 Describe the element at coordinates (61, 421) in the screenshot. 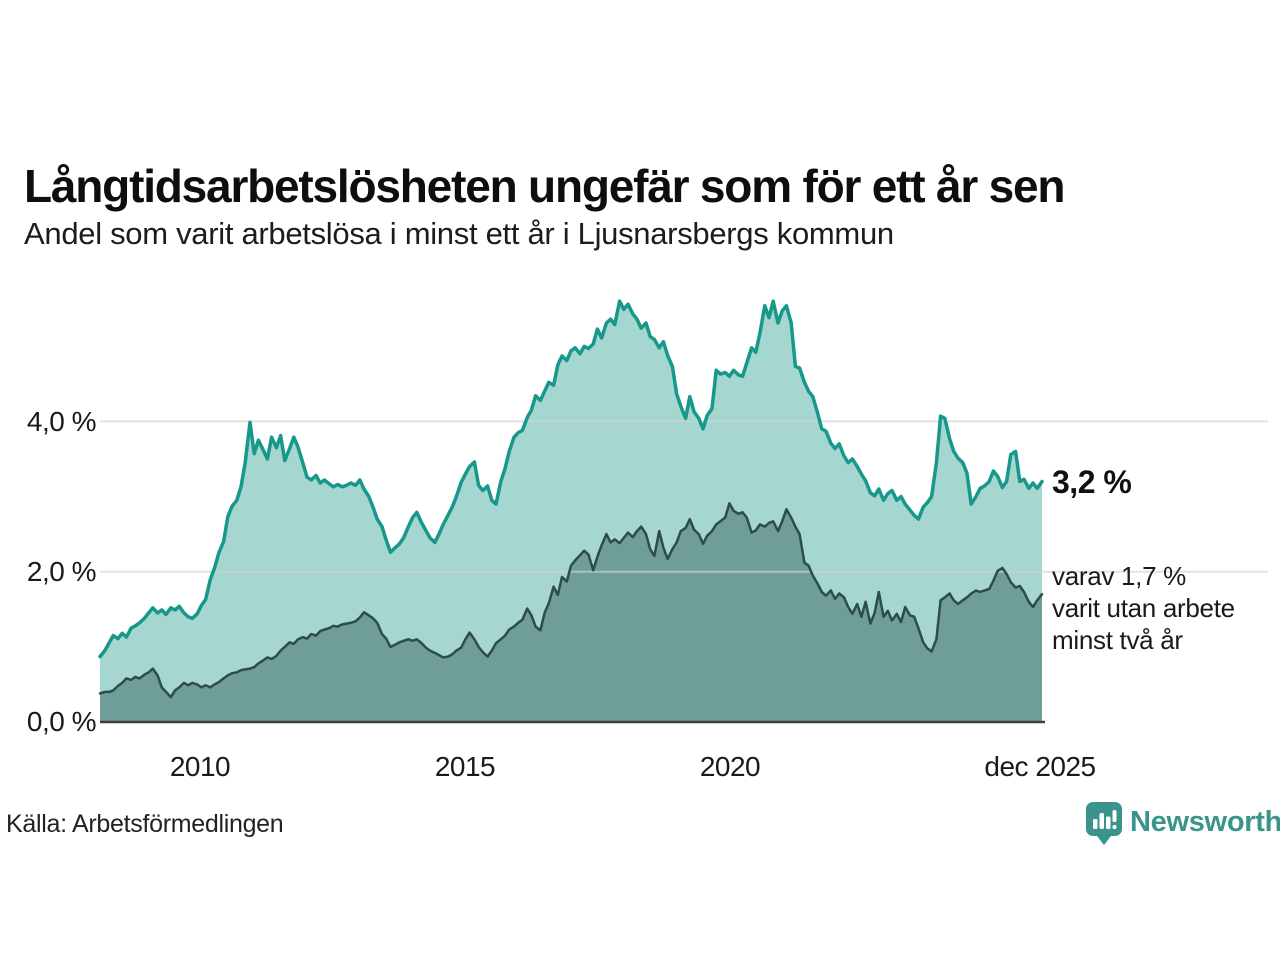

I see `y-axis-tick-label-4: 4,0 %` at that location.